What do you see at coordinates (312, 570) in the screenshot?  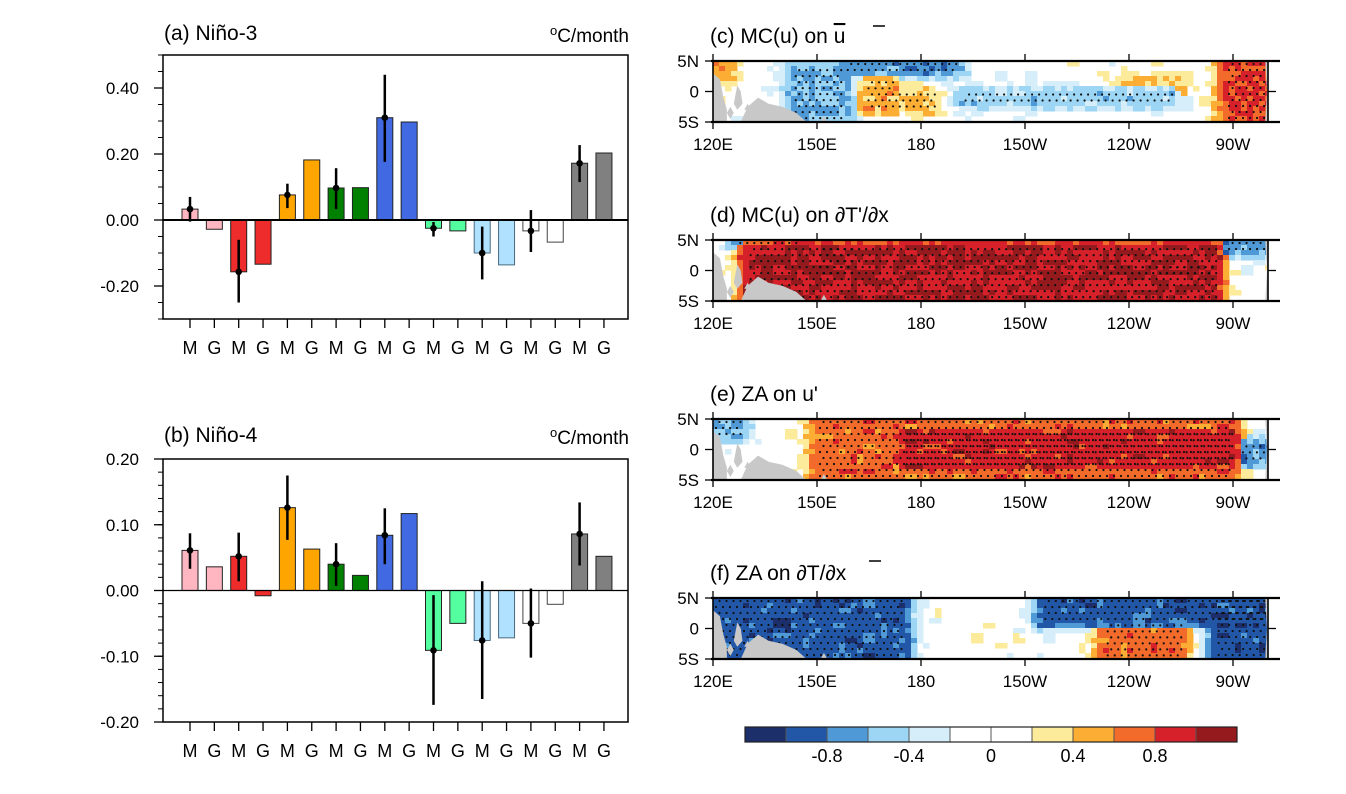 I see `bar-G` at bounding box center [312, 570].